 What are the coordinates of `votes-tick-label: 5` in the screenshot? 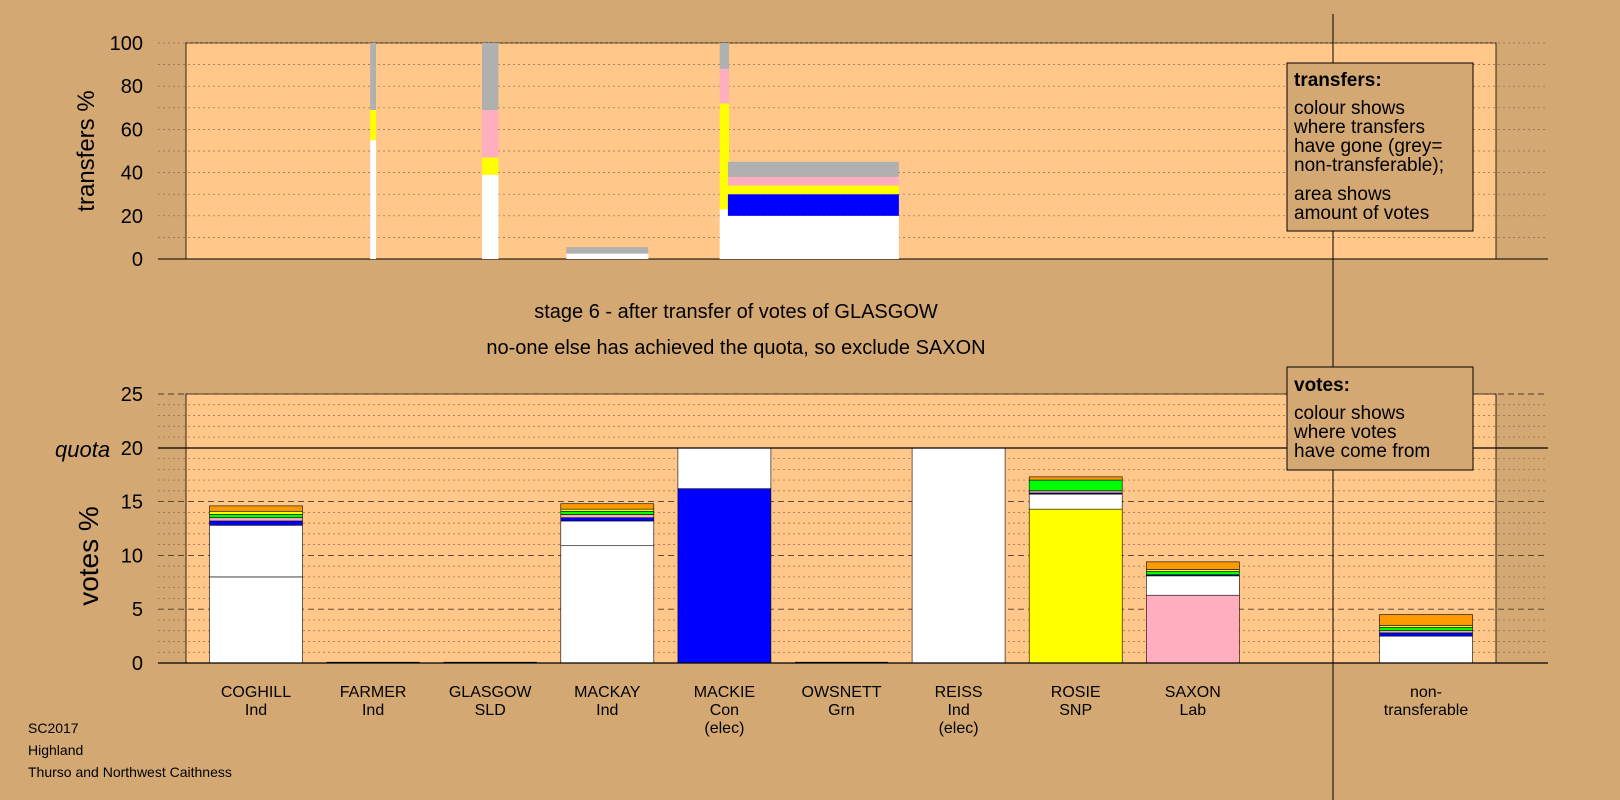 It's located at (137, 610).